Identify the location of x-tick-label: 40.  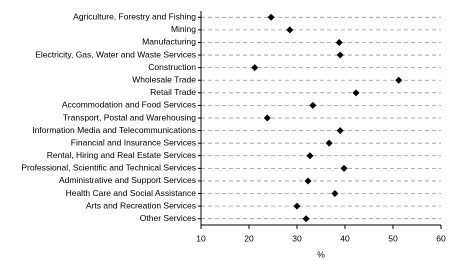
(345, 238).